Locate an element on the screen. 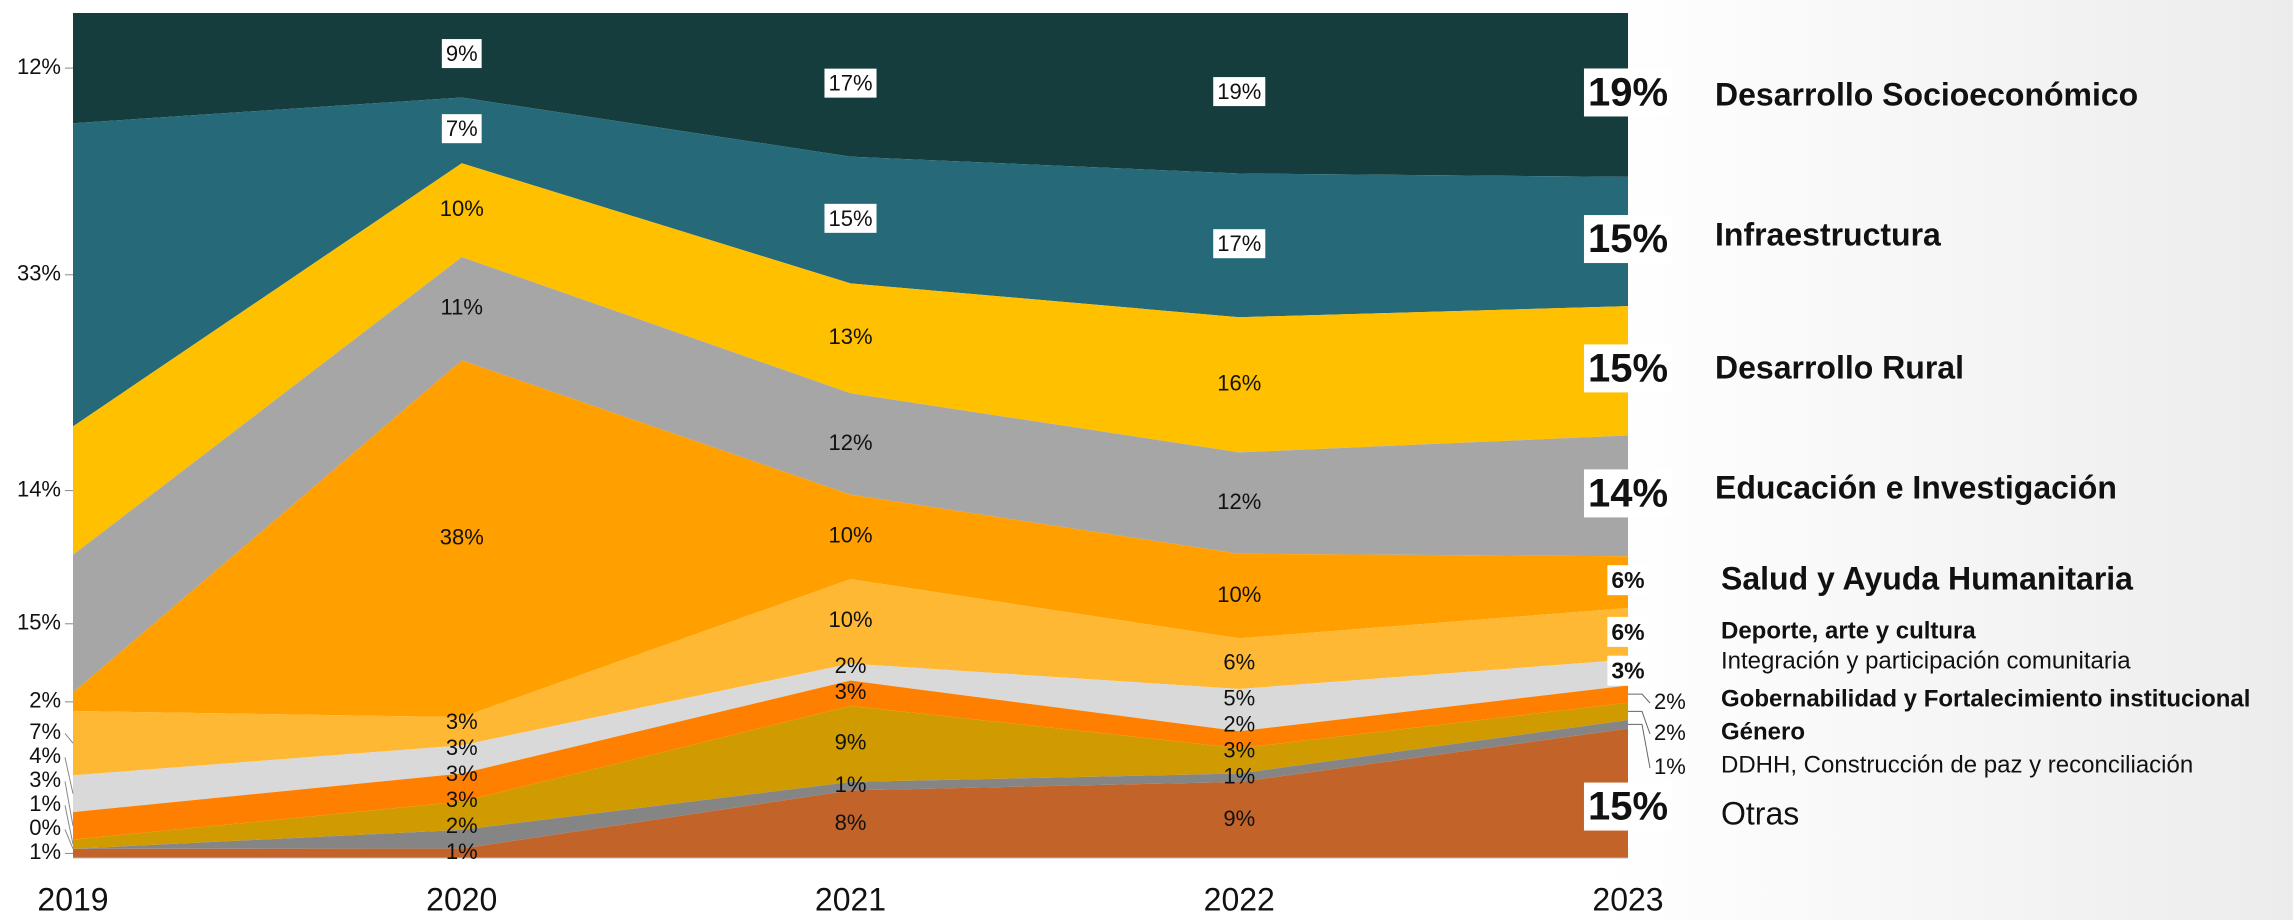  x-tick-label: 2022 is located at coordinates (1239, 899).